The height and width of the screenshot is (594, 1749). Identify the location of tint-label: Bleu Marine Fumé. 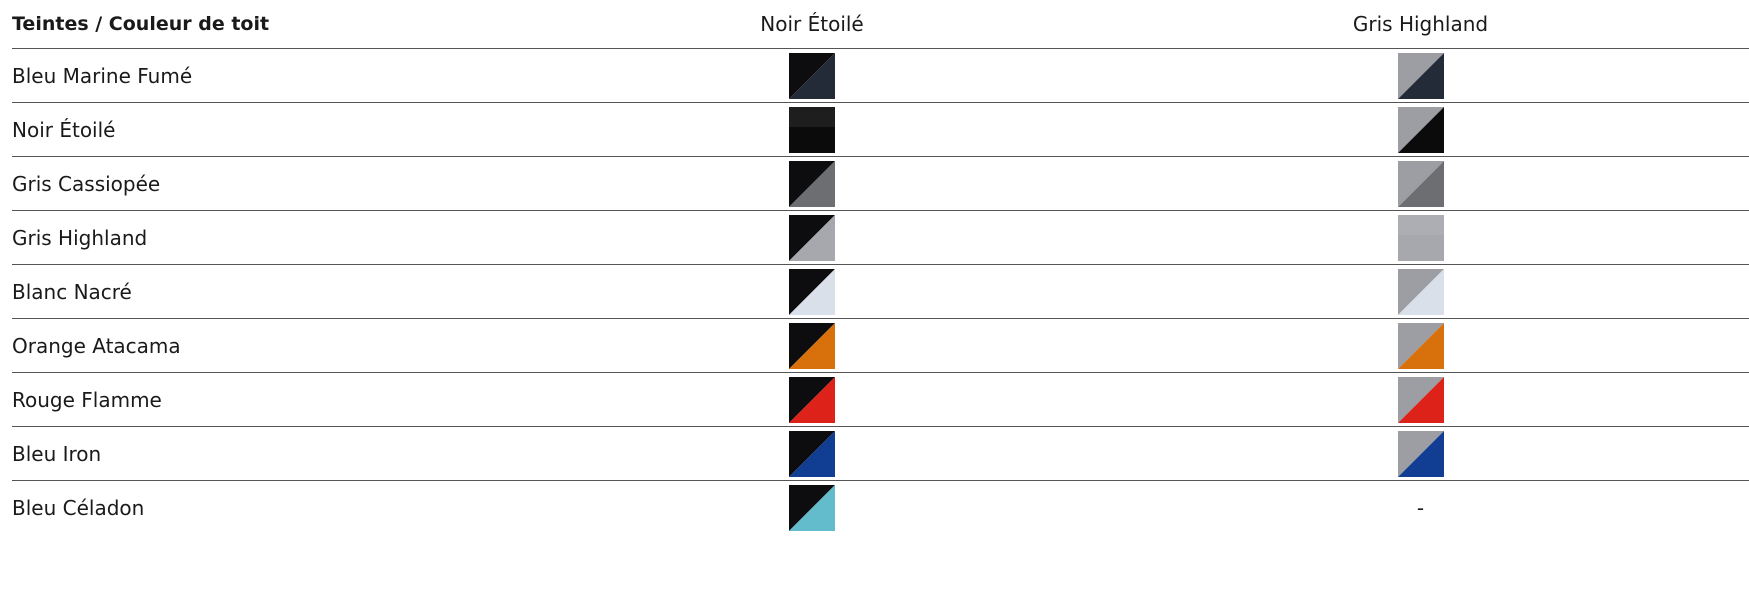
(102, 75).